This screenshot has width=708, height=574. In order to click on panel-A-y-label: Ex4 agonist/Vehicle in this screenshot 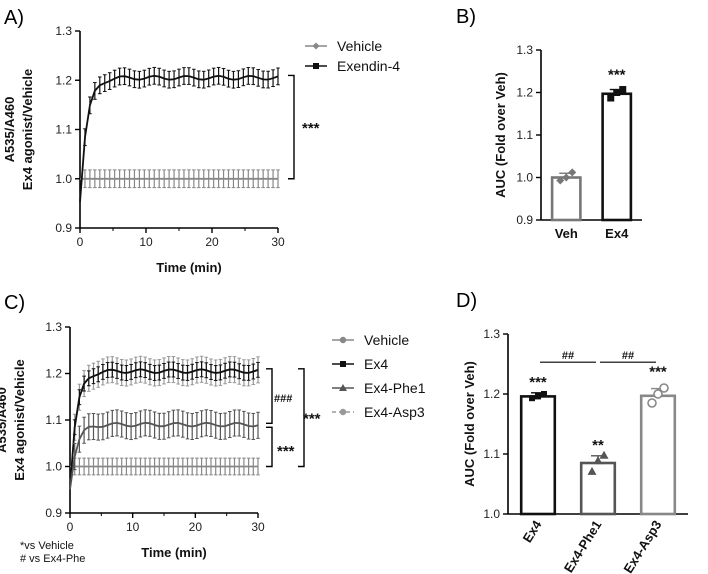, I will do `click(27, 129)`.